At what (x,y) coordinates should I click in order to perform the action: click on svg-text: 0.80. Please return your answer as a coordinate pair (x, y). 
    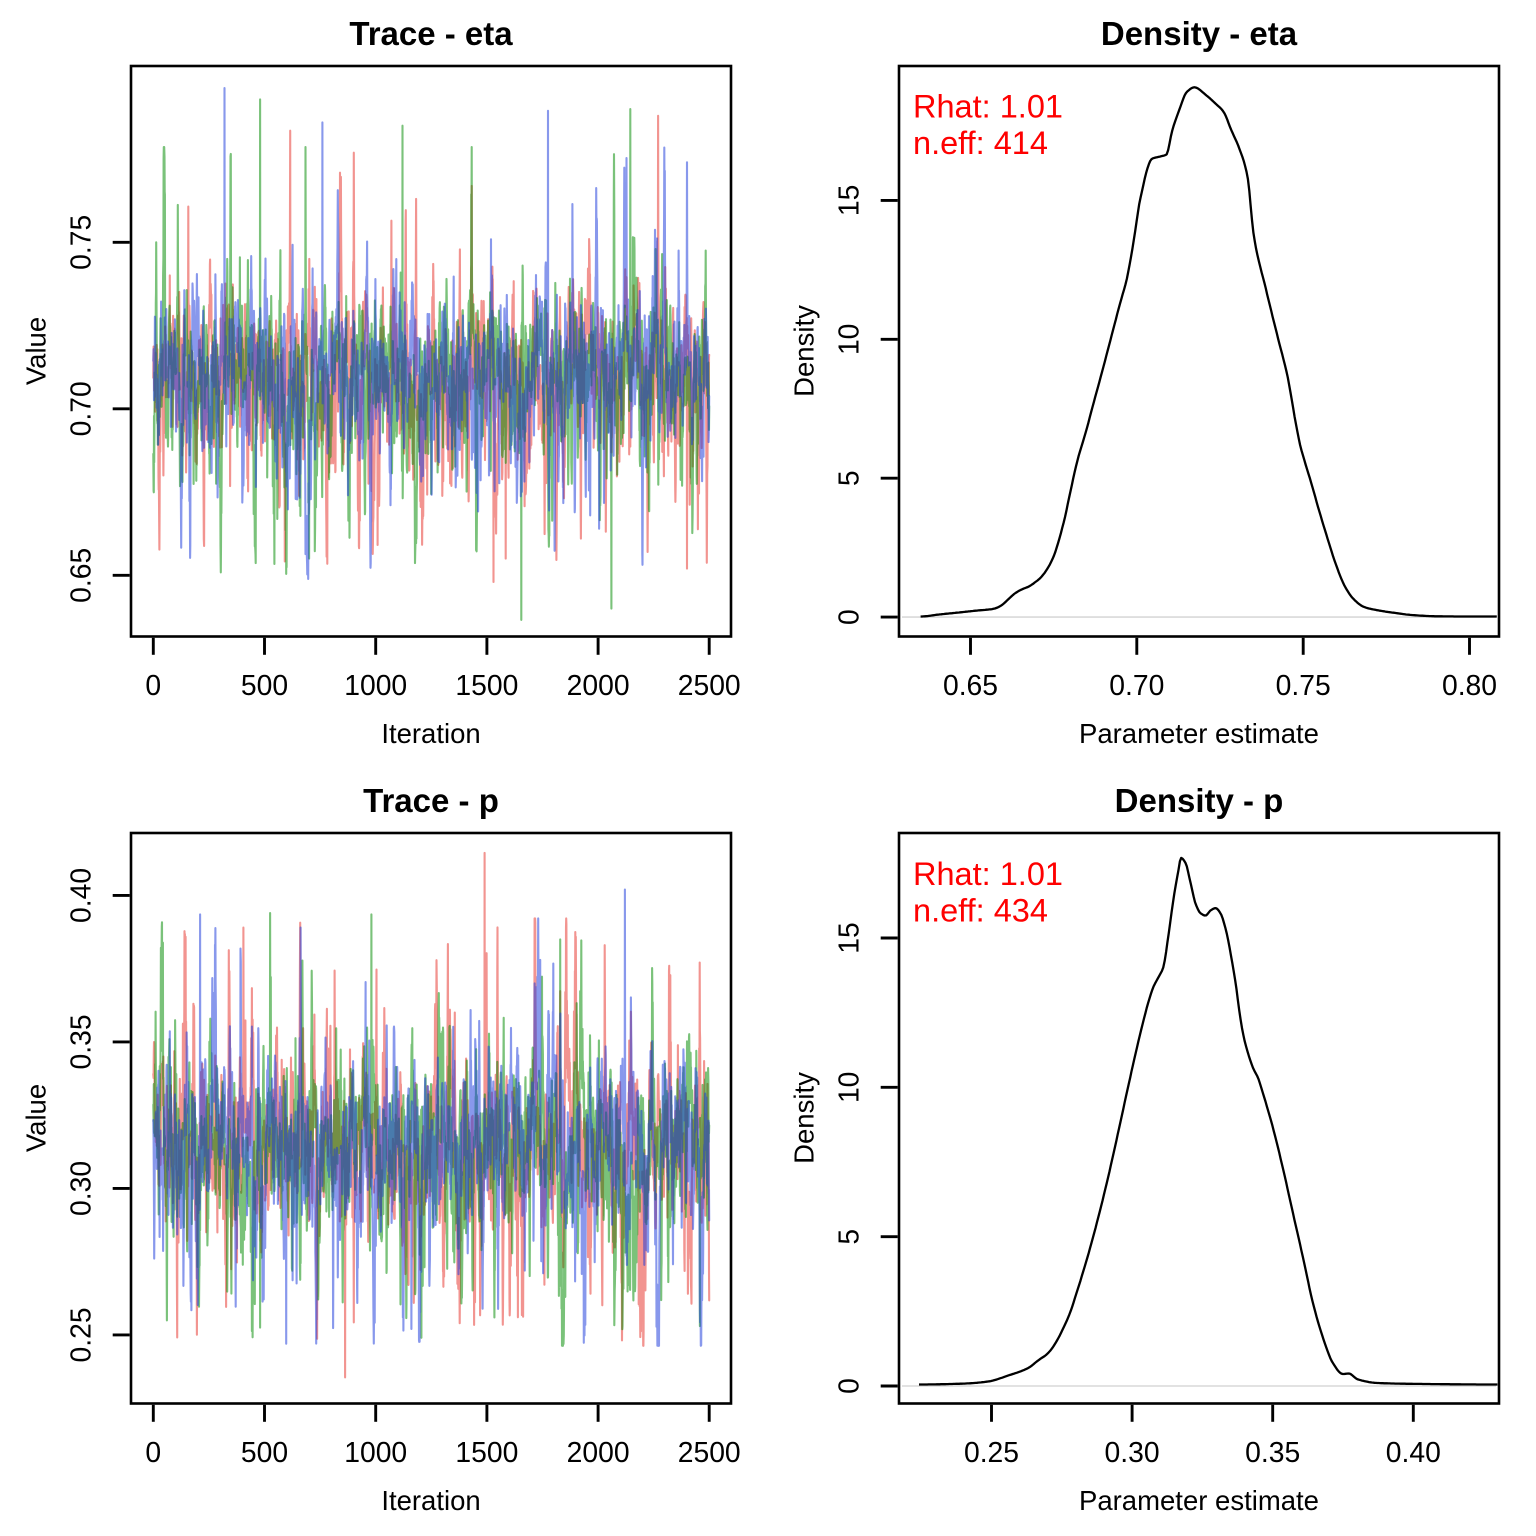
    Looking at the image, I should click on (1469, 685).